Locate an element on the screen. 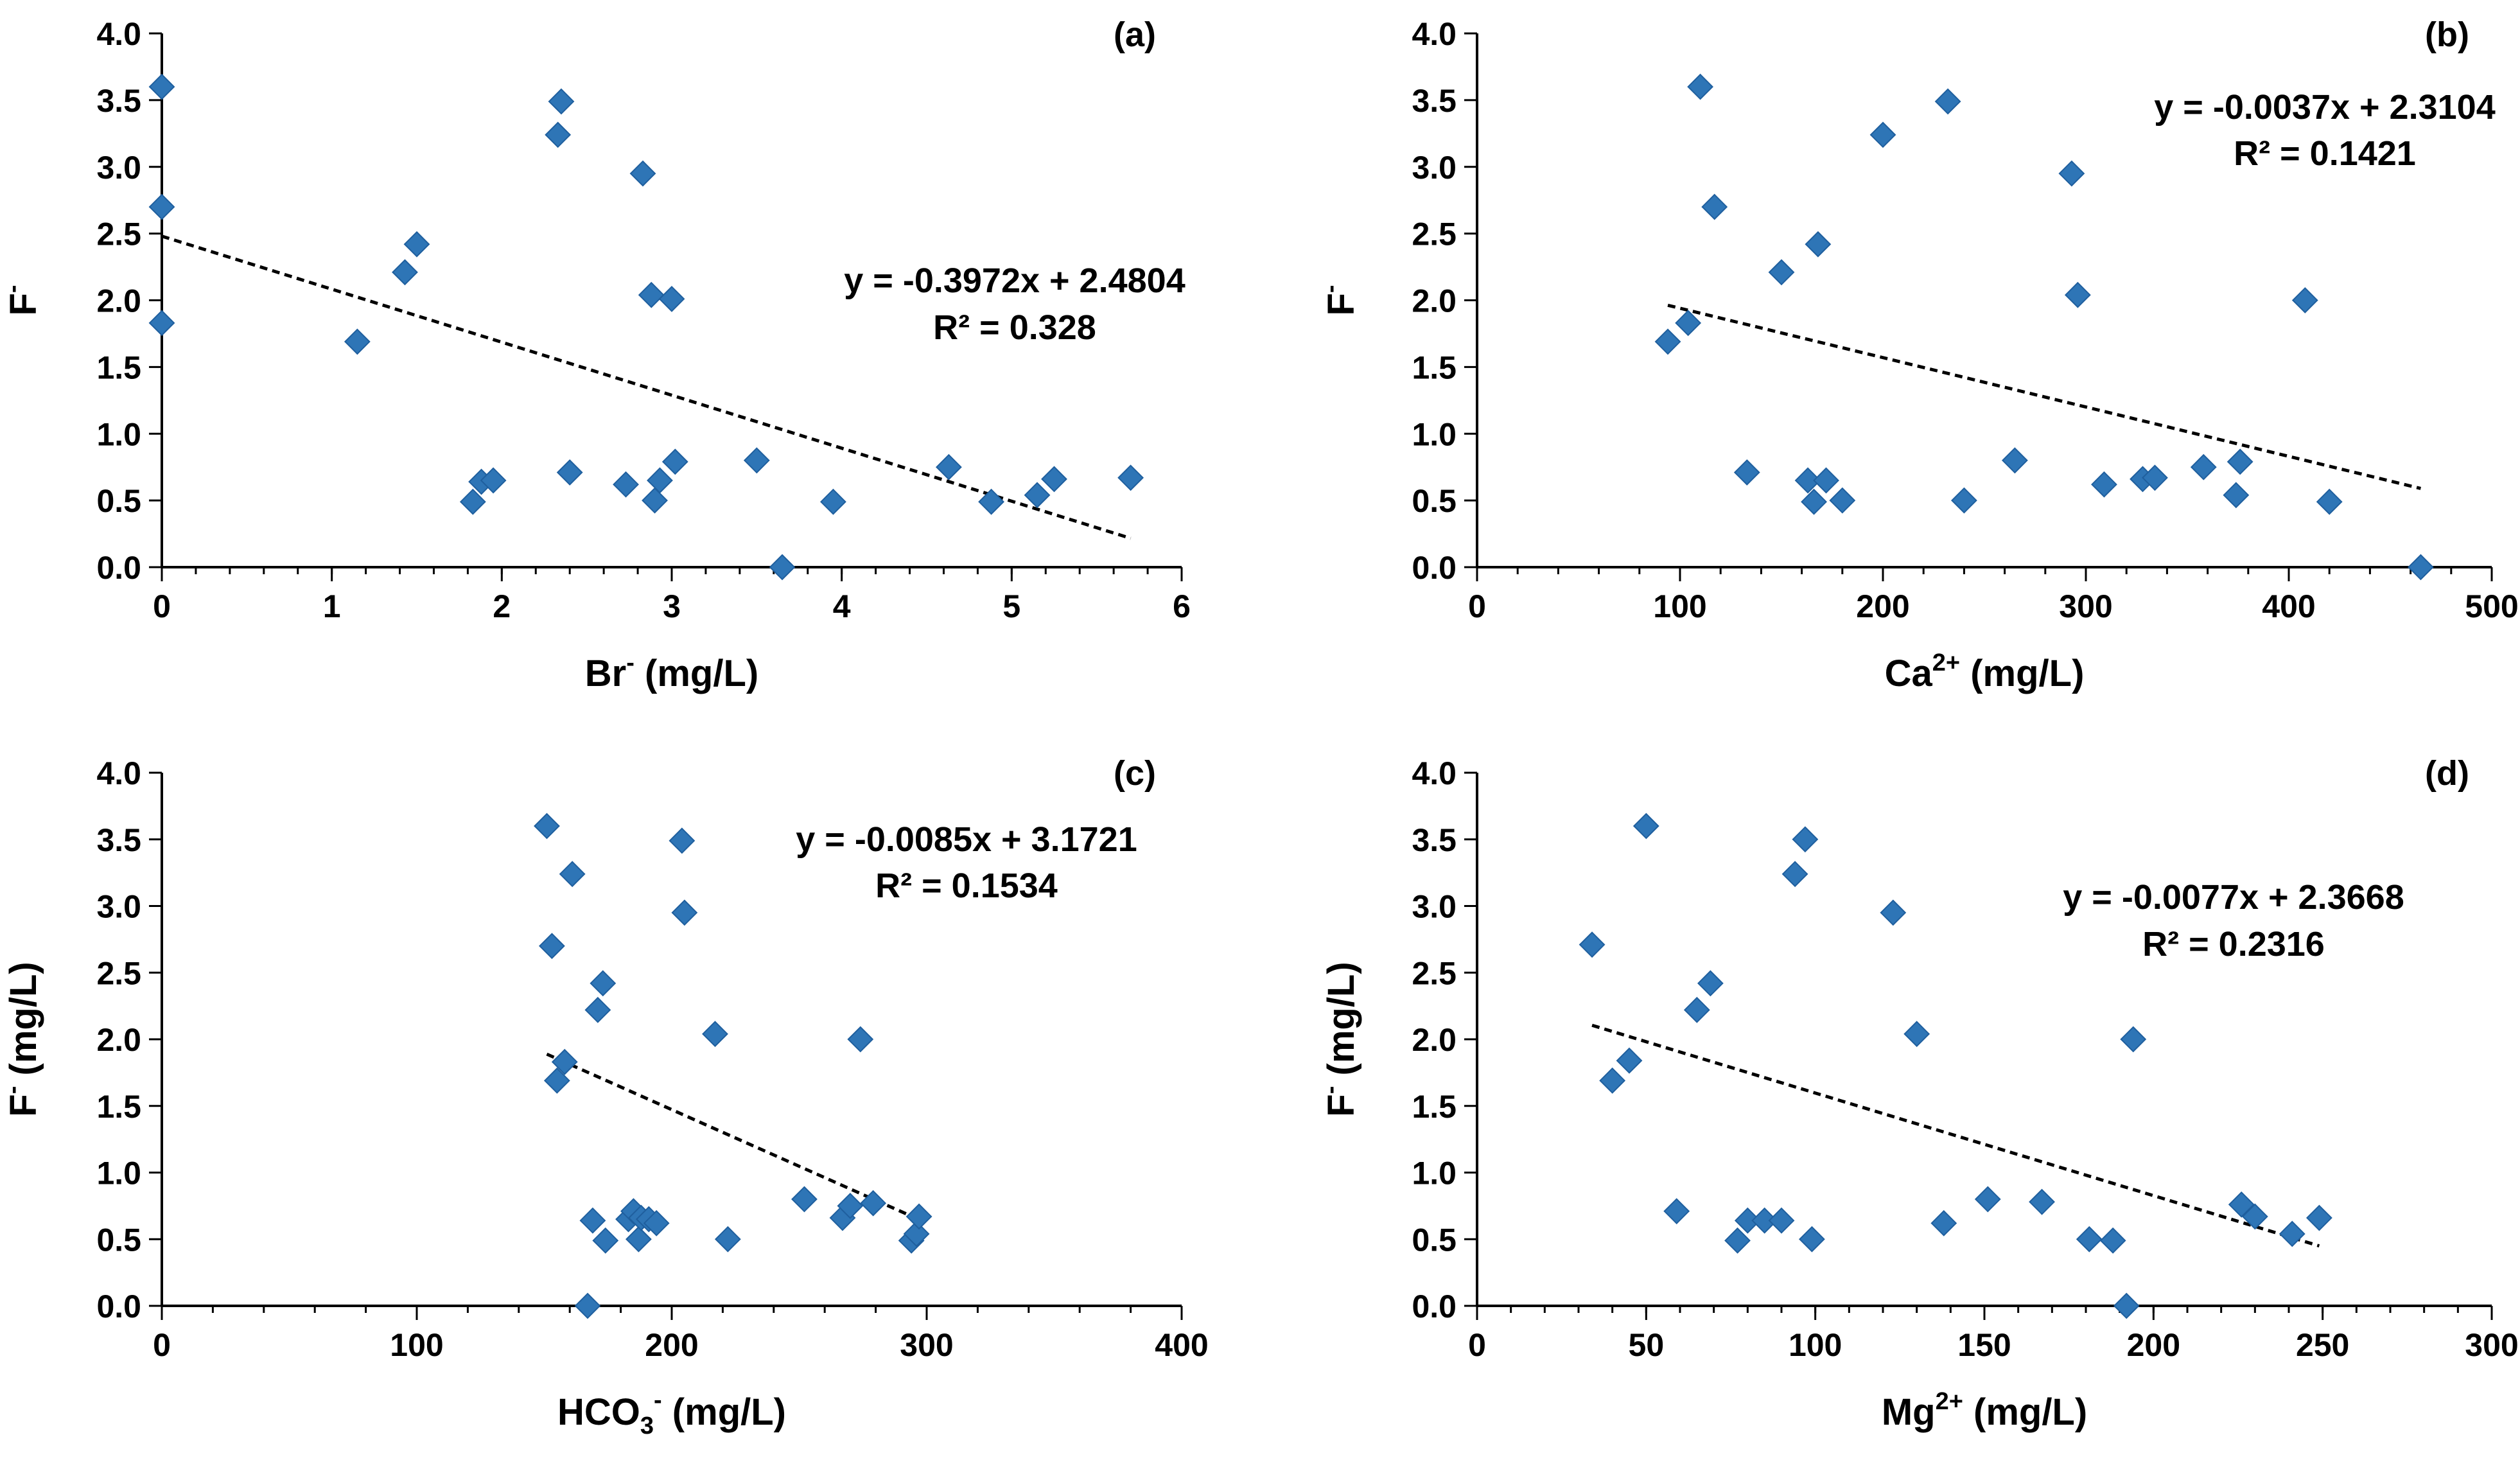  x-tick-label: 2 is located at coordinates (502, 606).